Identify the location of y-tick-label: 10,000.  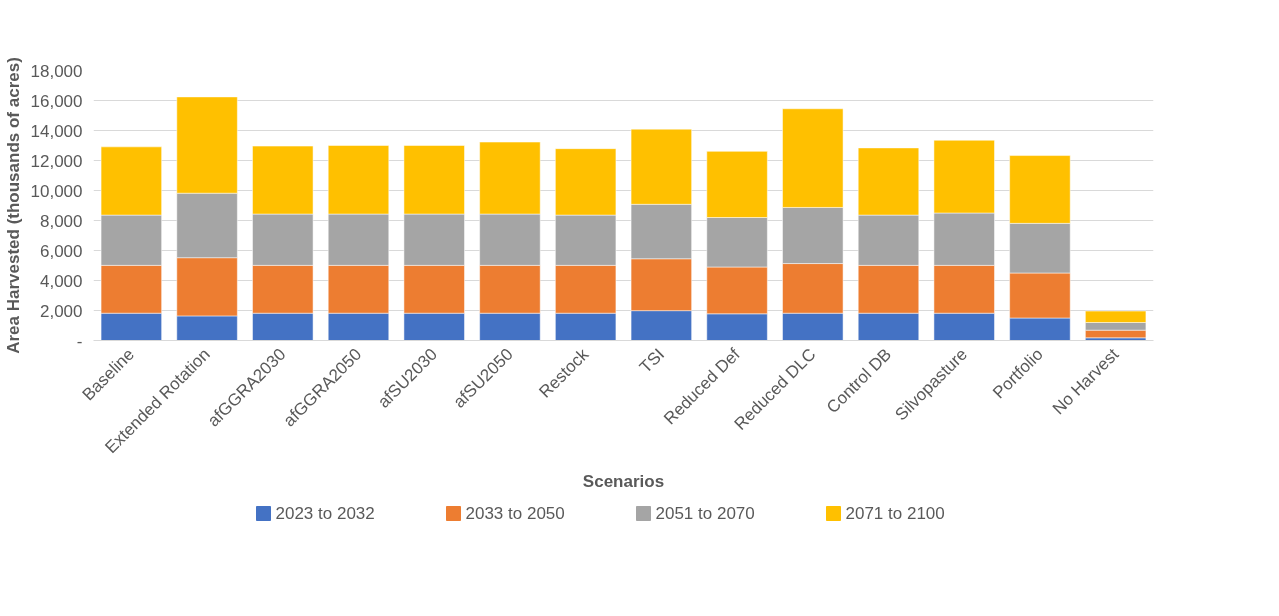
(56, 191).